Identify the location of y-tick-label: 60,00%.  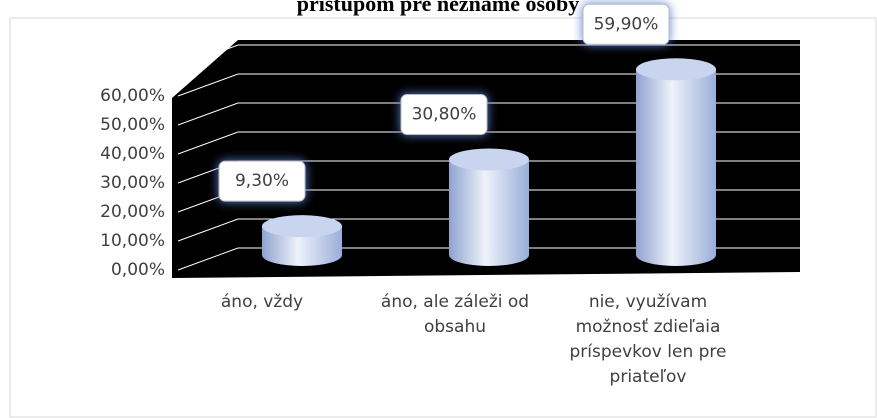
(132, 96).